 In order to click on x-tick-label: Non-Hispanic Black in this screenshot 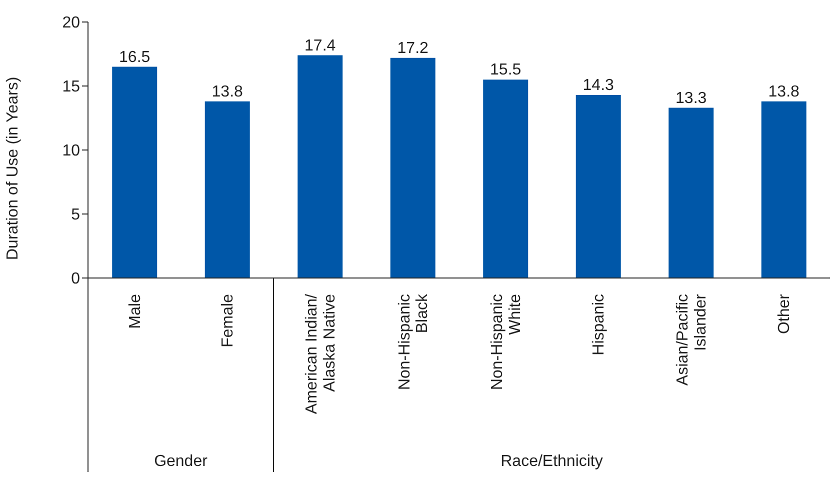, I will do `click(414, 341)`.